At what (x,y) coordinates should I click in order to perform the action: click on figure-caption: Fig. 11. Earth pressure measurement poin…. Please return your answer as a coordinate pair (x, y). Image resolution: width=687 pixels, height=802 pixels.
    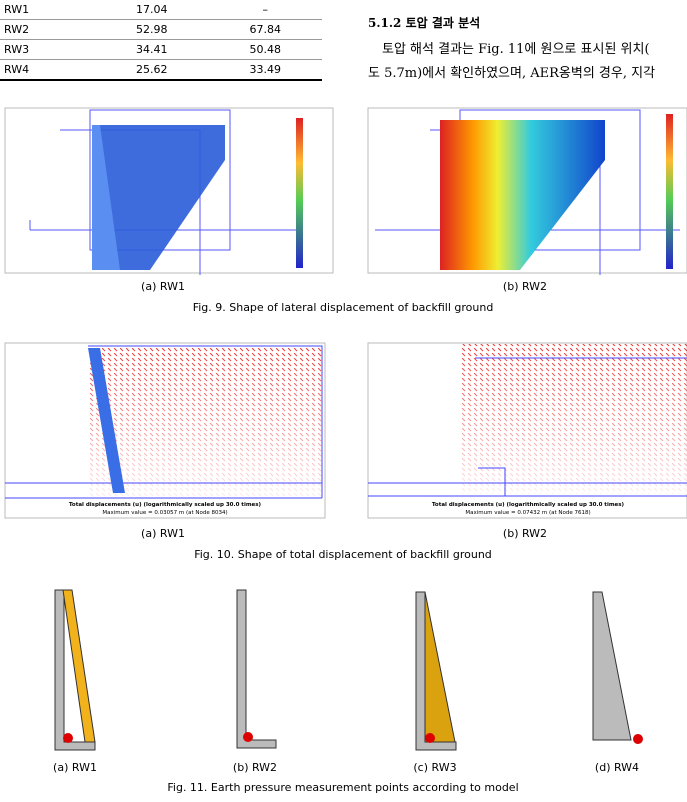
    Looking at the image, I should click on (342, 787).